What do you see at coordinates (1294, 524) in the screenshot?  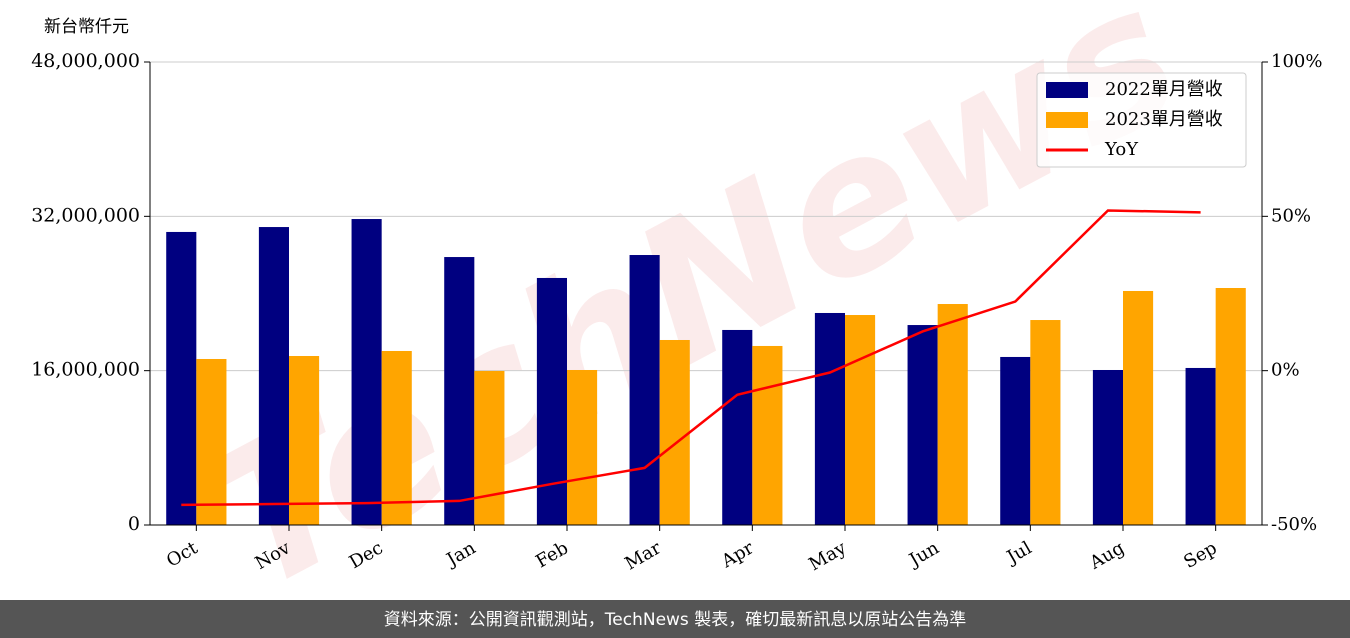 I see `y2-tick-label: -50%` at bounding box center [1294, 524].